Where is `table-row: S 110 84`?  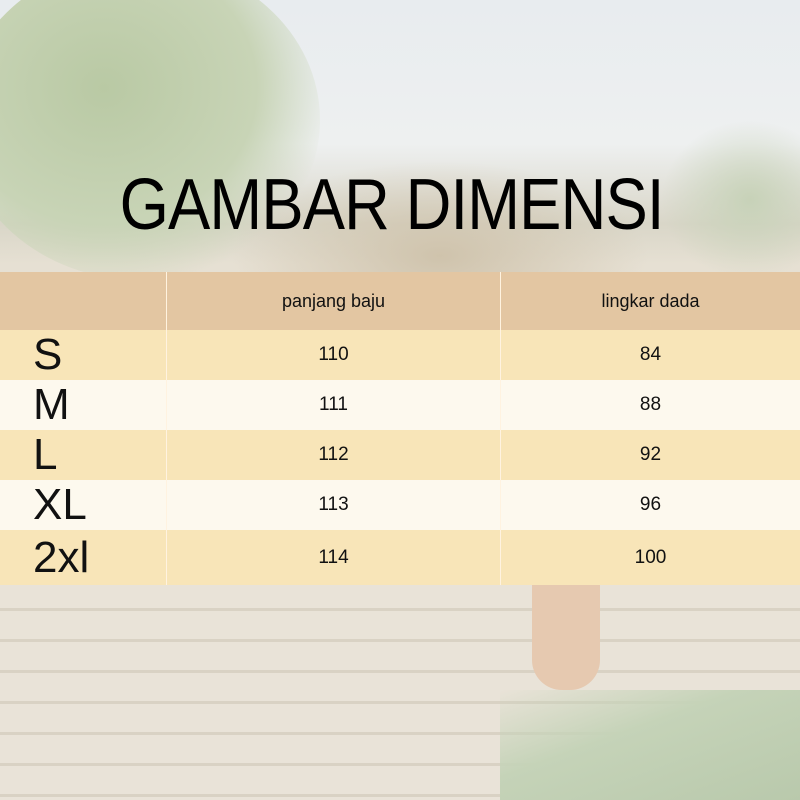
table-row: S 110 84 is located at coordinates (400, 355).